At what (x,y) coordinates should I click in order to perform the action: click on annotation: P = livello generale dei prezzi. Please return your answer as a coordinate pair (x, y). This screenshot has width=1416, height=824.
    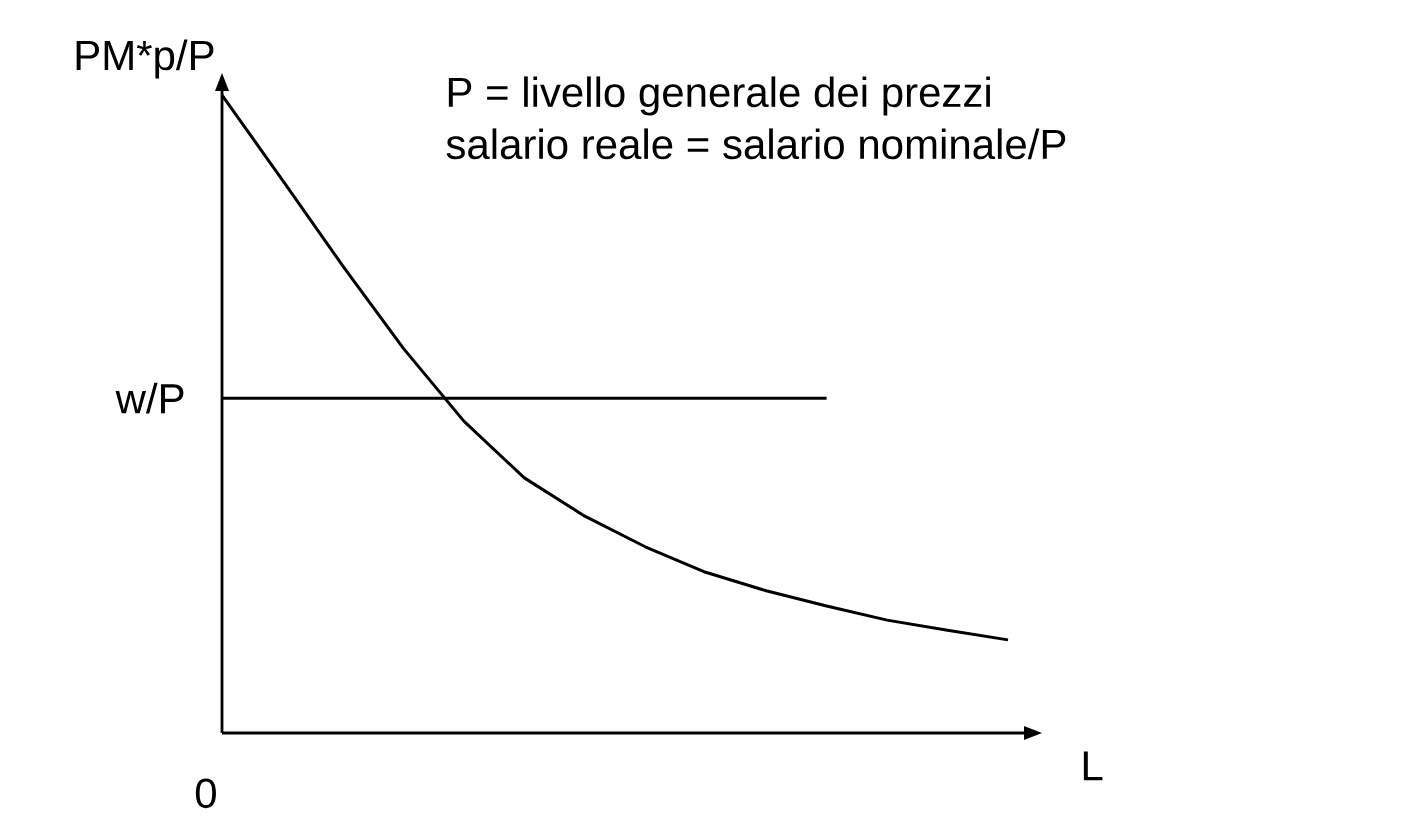
    Looking at the image, I should click on (719, 96).